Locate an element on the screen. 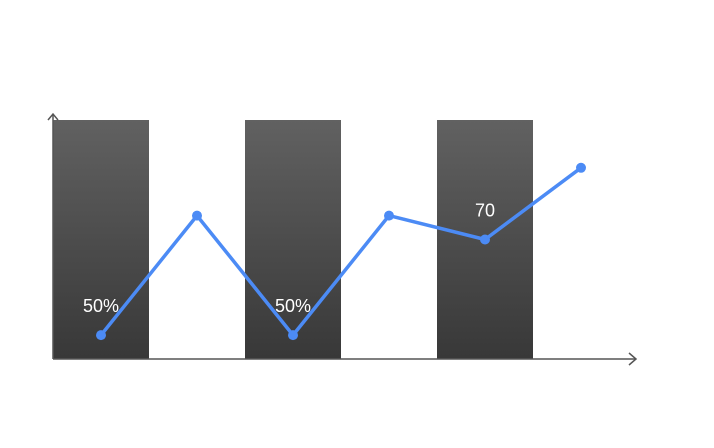  data-label-1: 50% is located at coordinates (101, 306).